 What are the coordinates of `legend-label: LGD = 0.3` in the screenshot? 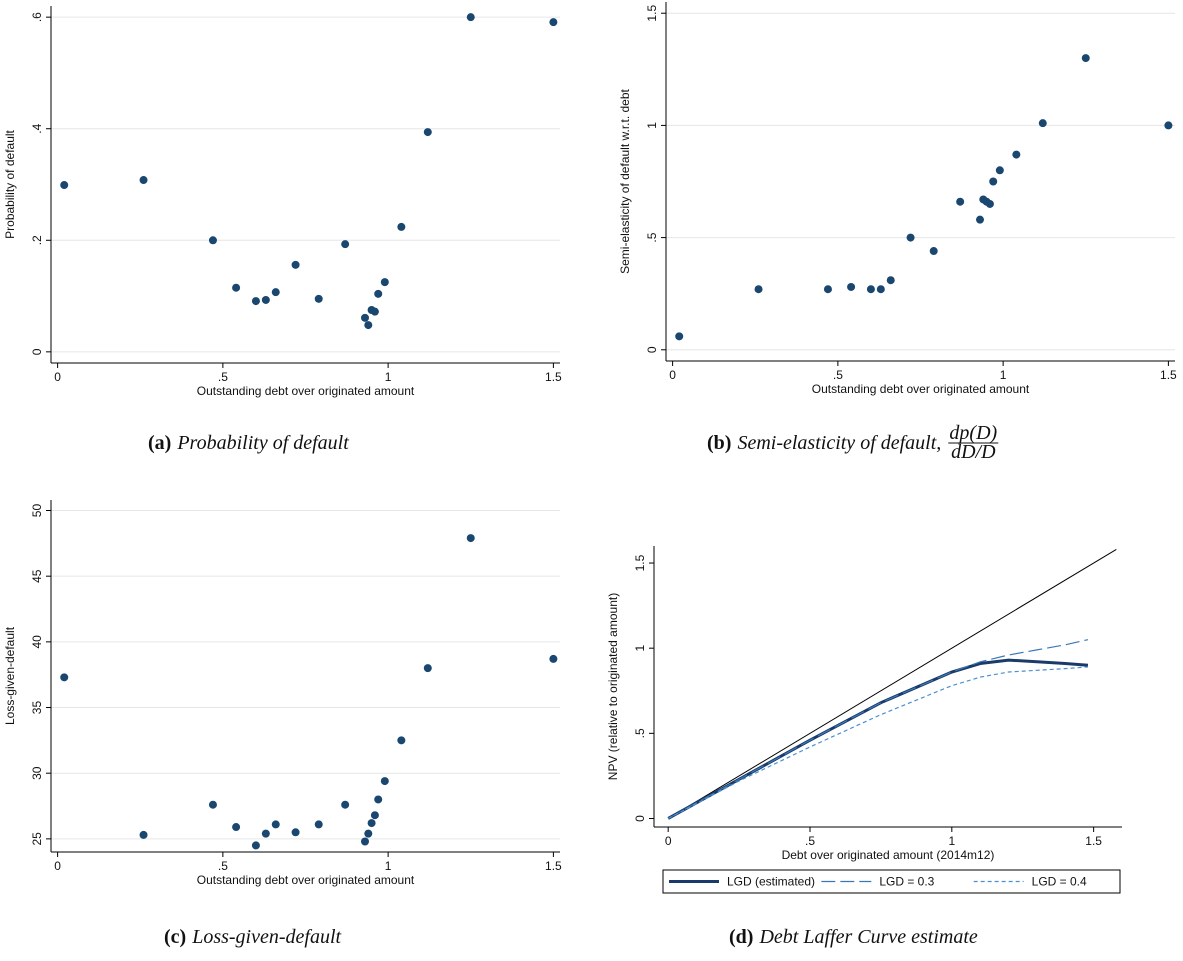 It's located at (906, 882).